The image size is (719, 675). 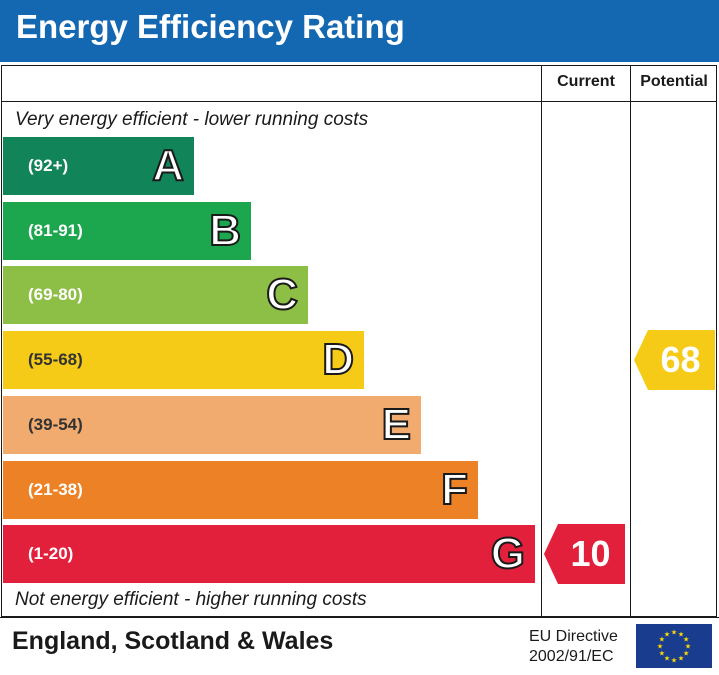 I want to click on potential-column-divider, so click(x=630, y=341).